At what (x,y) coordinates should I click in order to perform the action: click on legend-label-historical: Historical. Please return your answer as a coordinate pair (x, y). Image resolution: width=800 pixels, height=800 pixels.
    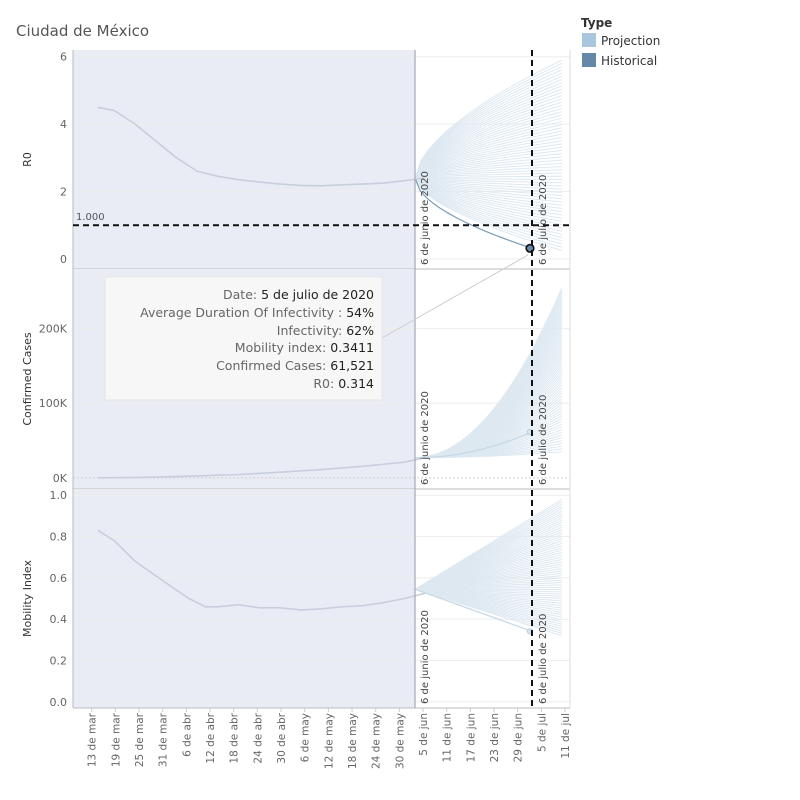
    Looking at the image, I should click on (629, 61).